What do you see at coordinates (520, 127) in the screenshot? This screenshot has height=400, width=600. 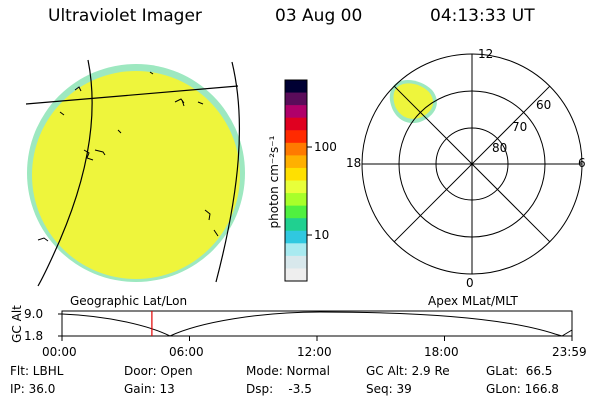 I see `lat-label-70: 70` at bounding box center [520, 127].